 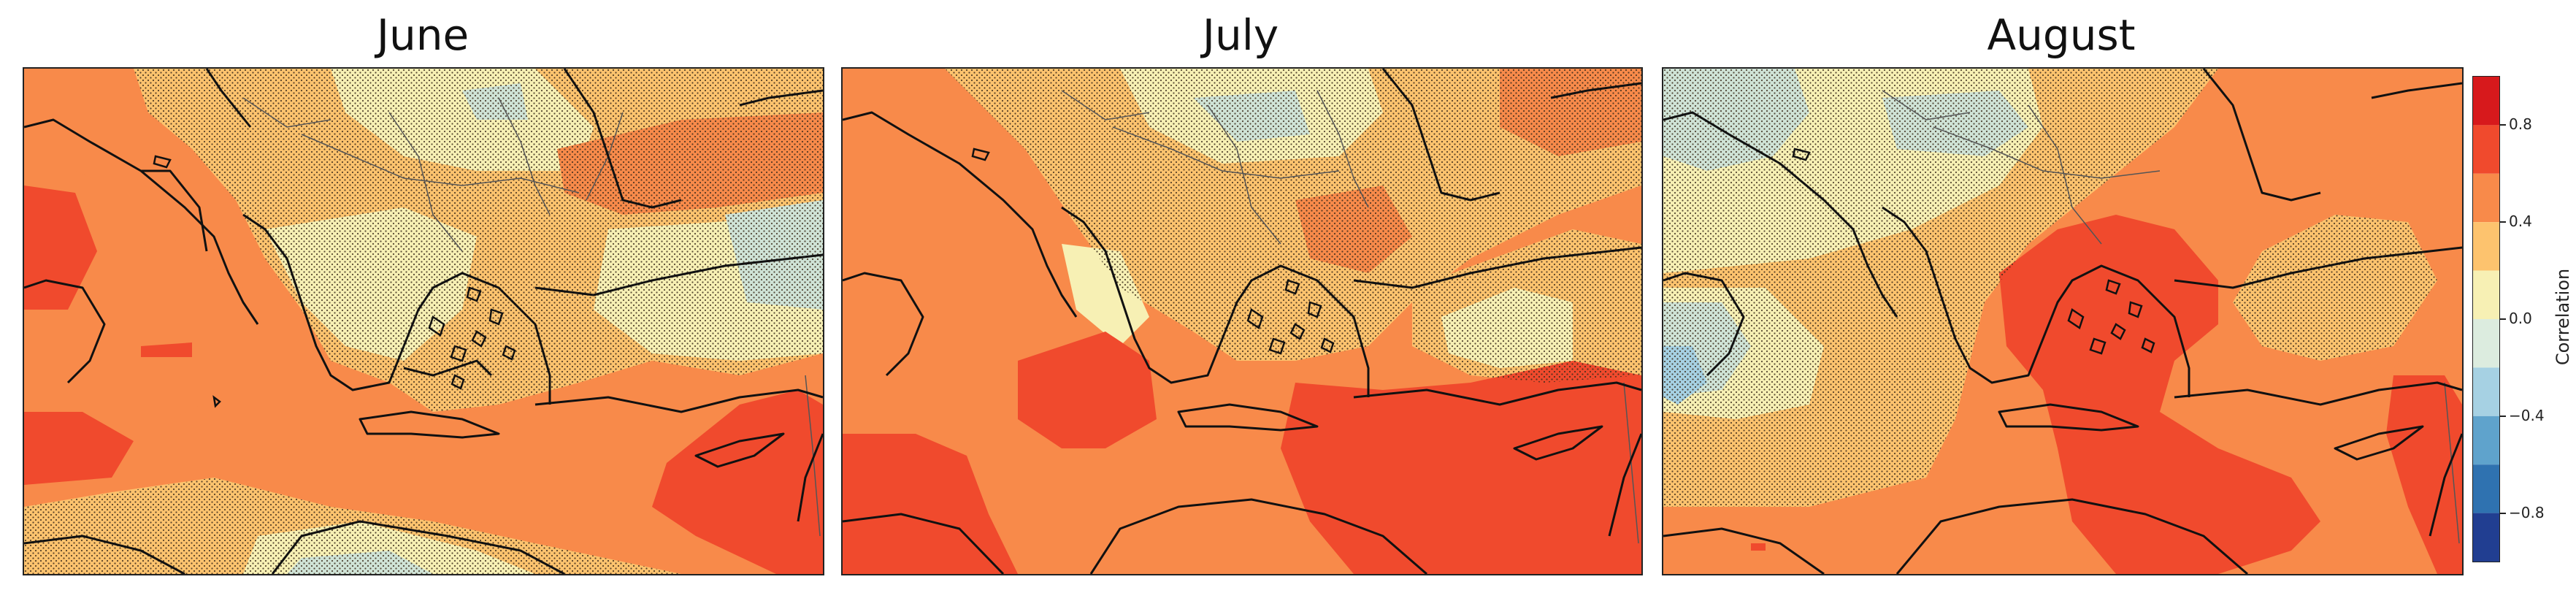 I want to click on colorbar, so click(x=2486, y=319).